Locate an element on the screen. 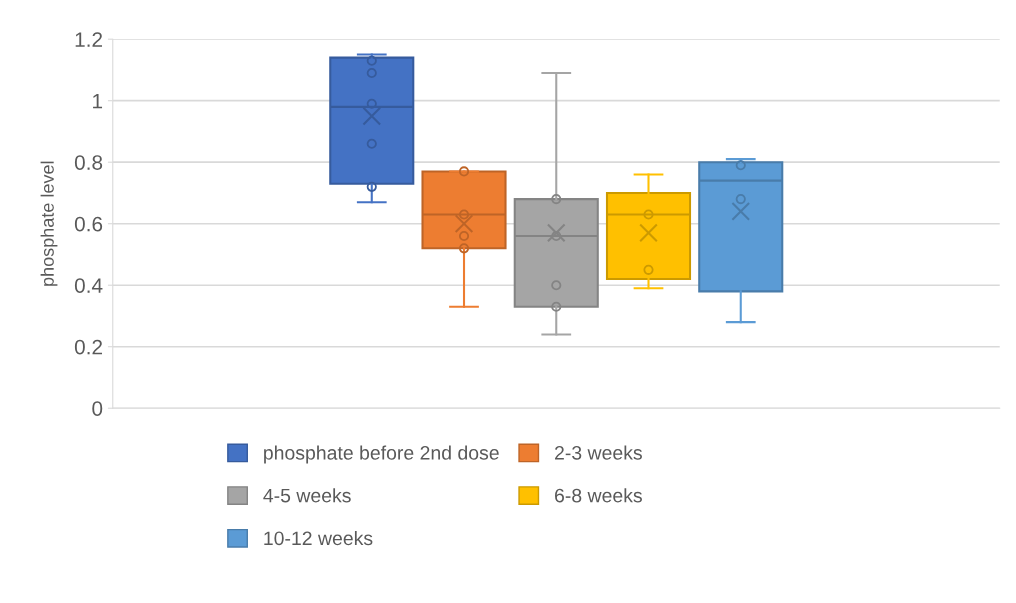 The width and height of the screenshot is (1016, 603). y-tick-label: 1.2 is located at coordinates (89, 39).